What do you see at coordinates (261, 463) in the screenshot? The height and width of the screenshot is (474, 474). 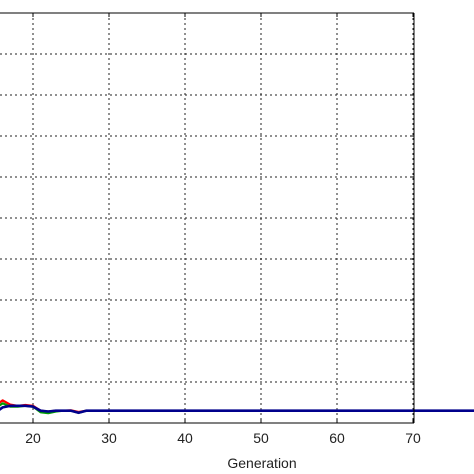 I see `x-axis-label: Generation` at bounding box center [261, 463].